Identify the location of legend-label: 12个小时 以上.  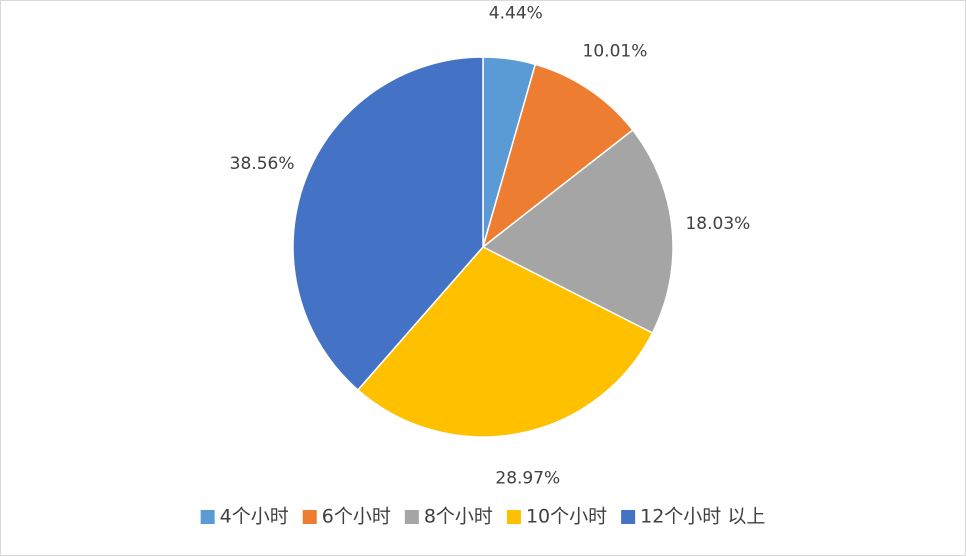
(702, 517).